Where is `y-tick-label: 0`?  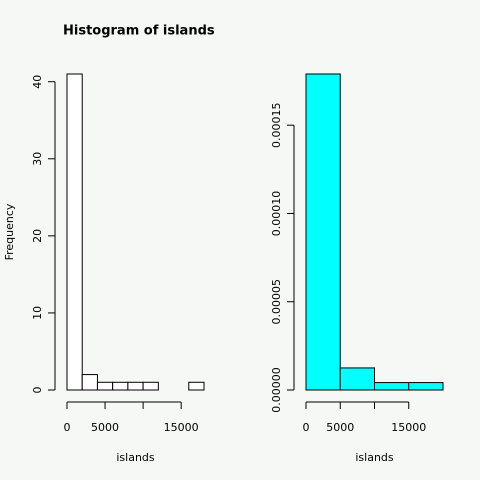 y-tick-label: 0 is located at coordinates (37, 390).